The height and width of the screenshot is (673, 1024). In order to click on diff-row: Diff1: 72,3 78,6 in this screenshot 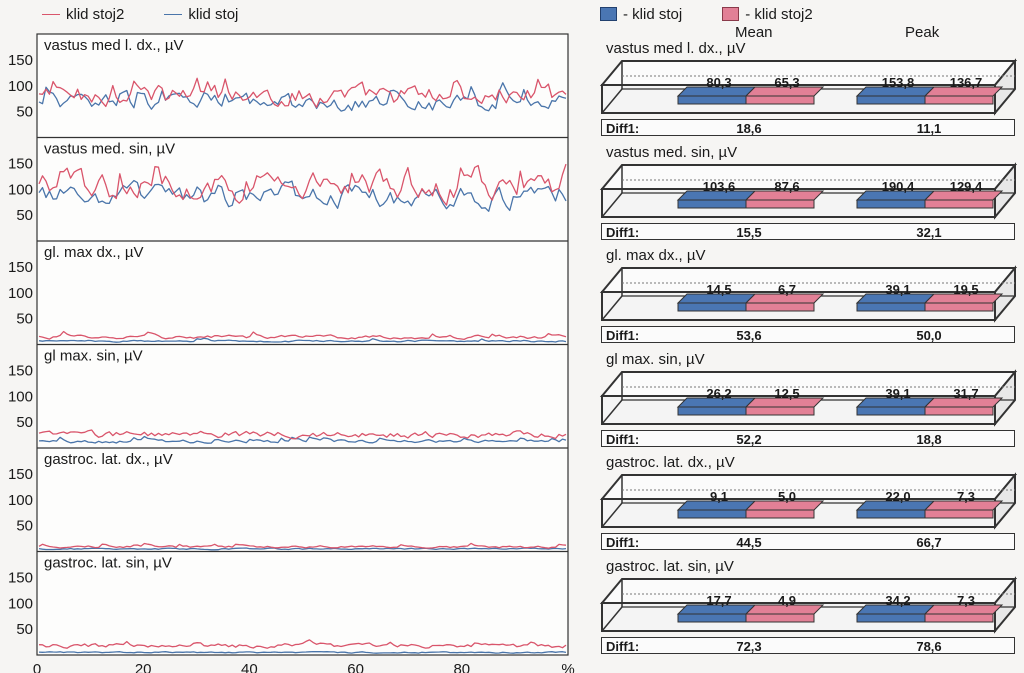, I will do `click(808, 645)`.